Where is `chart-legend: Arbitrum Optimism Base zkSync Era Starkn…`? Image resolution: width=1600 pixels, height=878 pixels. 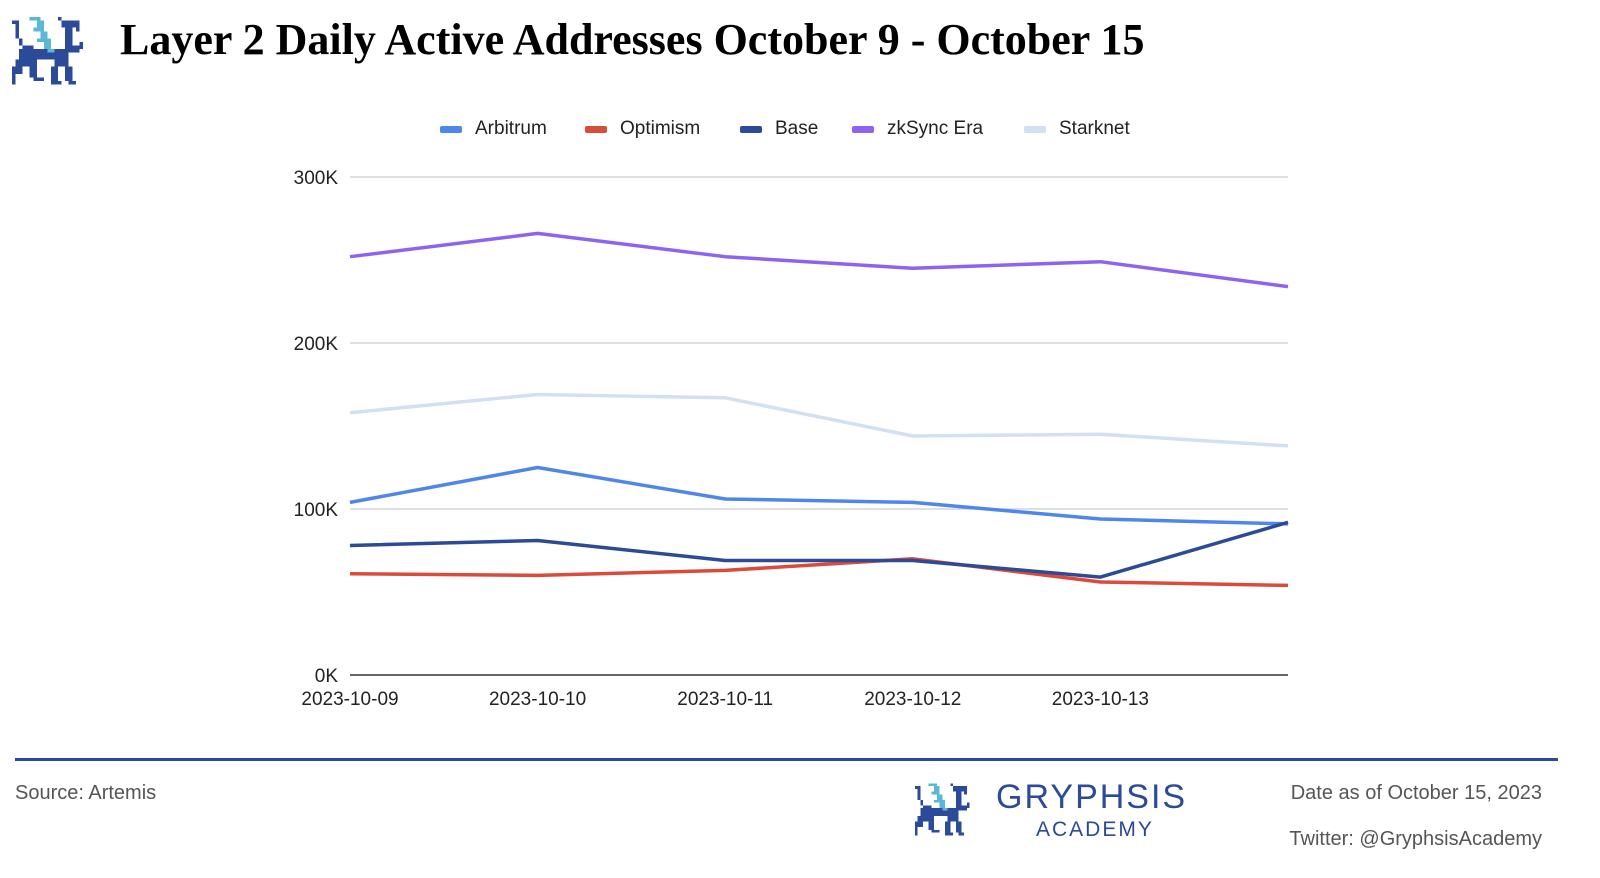
chart-legend: Arbitrum Optimism Base zkSync Era Starkn… is located at coordinates (800, 131).